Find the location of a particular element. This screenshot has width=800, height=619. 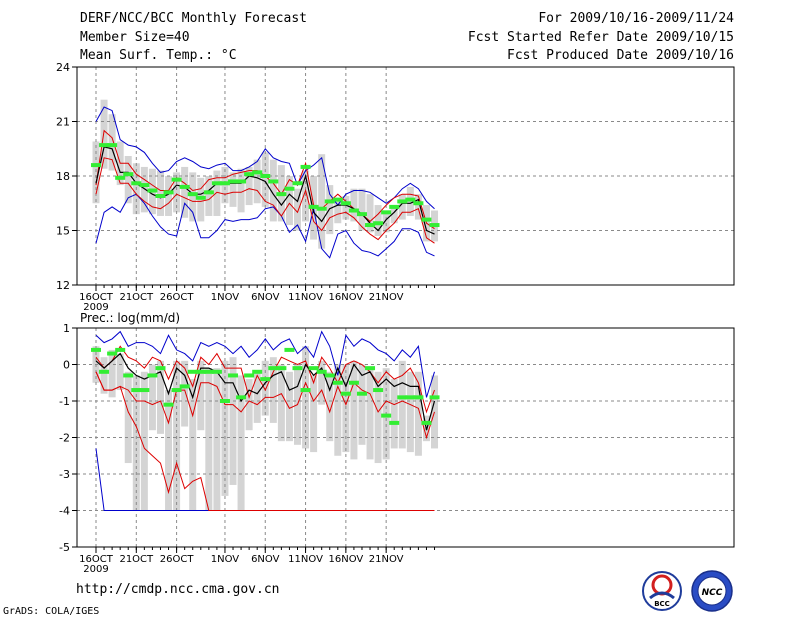

y-tick-label-2: -3 is located at coordinates (64, 474).